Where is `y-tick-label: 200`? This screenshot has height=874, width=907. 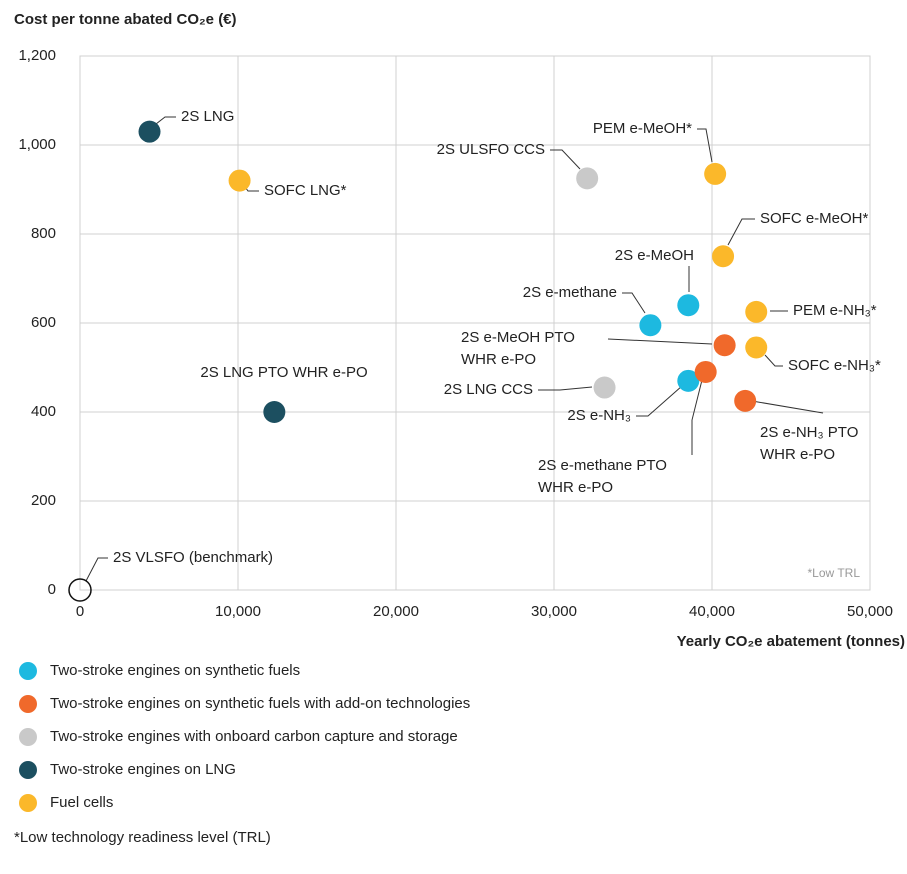 y-tick-label: 200 is located at coordinates (43, 500).